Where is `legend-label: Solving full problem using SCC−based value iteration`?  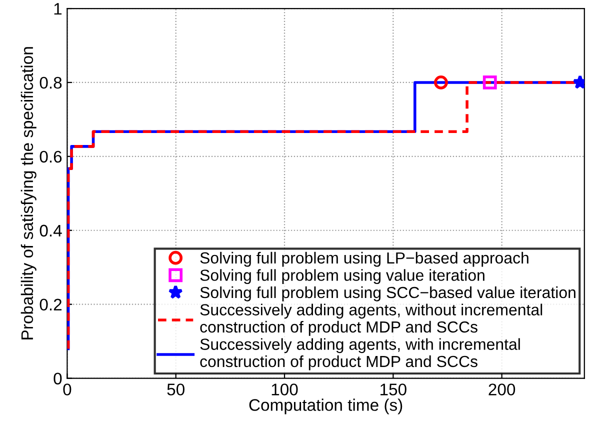 legend-label: Solving full problem using SCC−based value iteration is located at coordinates (388, 294).